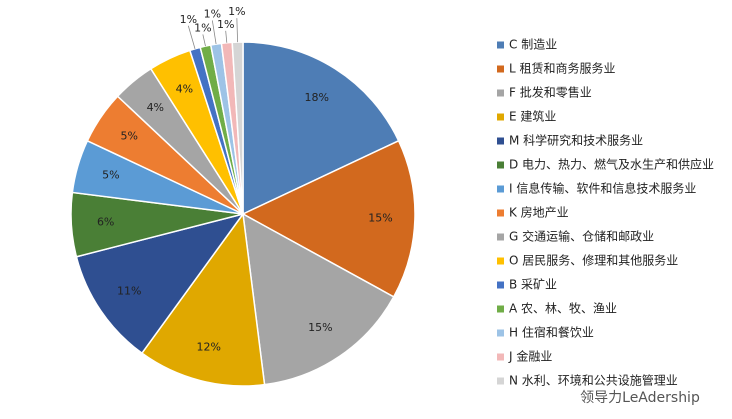 The height and width of the screenshot is (419, 732). What do you see at coordinates (129, 290) in the screenshot?
I see `data-label: 11%` at bounding box center [129, 290].